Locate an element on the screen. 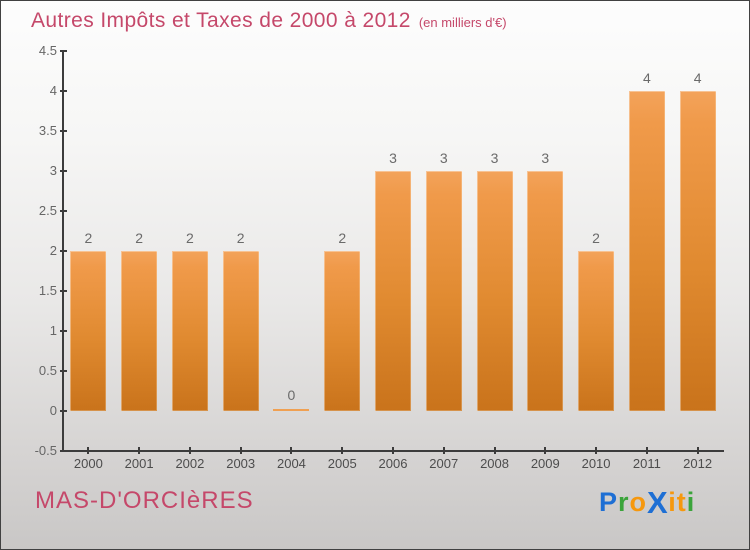 The height and width of the screenshot is (550, 750). bar-2002 is located at coordinates (189, 331).